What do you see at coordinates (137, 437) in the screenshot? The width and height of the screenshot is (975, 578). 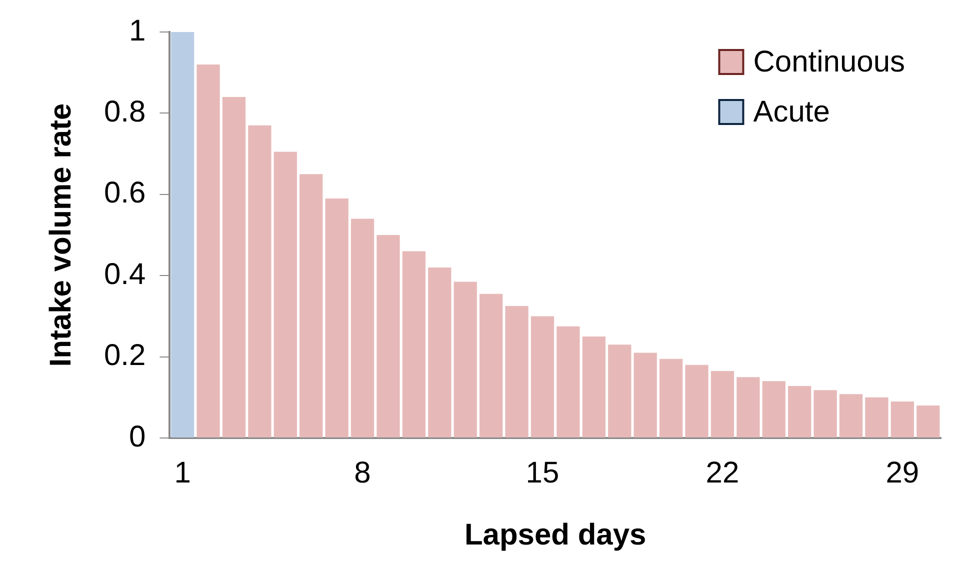 I see `y-tick-label: 0` at bounding box center [137, 437].